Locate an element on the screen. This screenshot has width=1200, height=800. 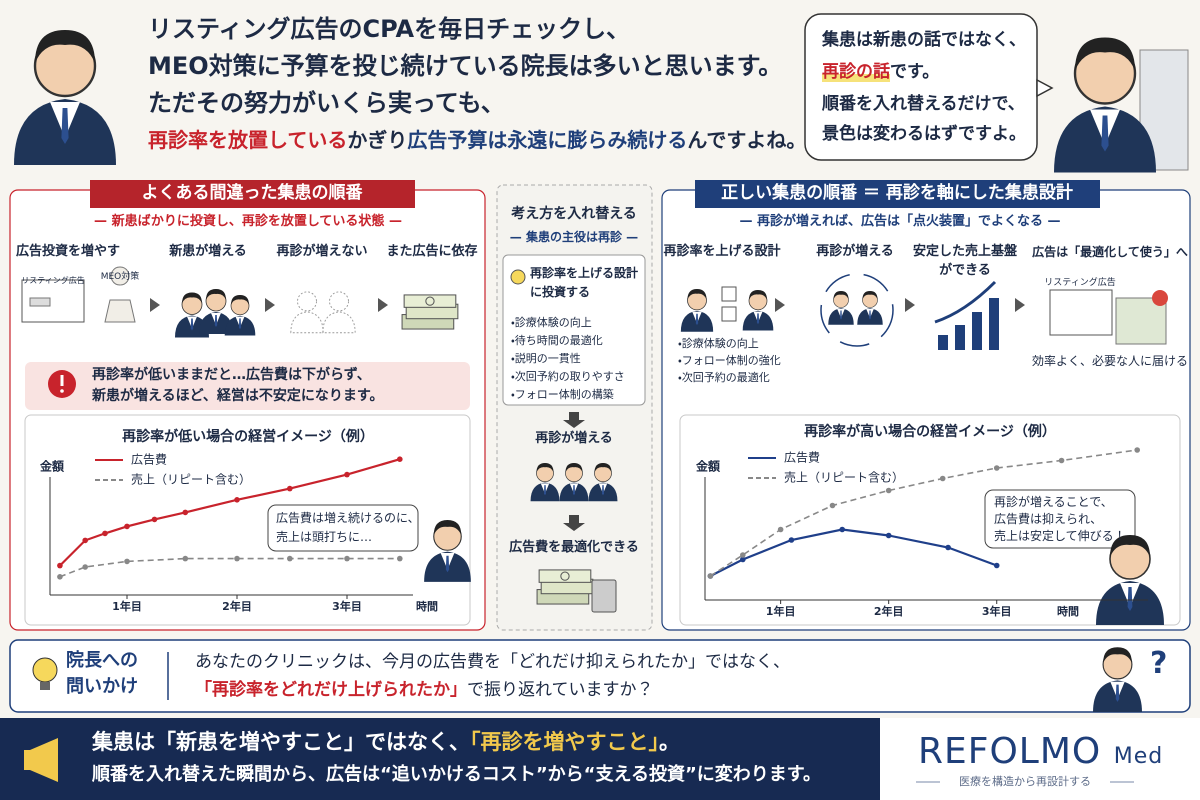
panel-title: よくある間違った集患の順番 is located at coordinates (252, 193).